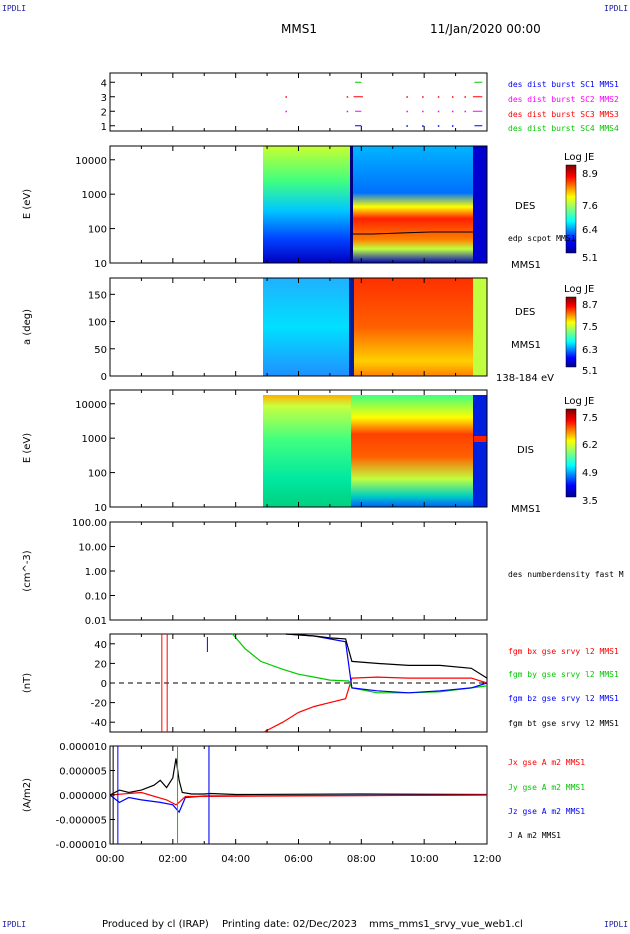 This screenshot has height=934, width=630. I want to click on time-tick-label: 06:00, so click(298, 859).